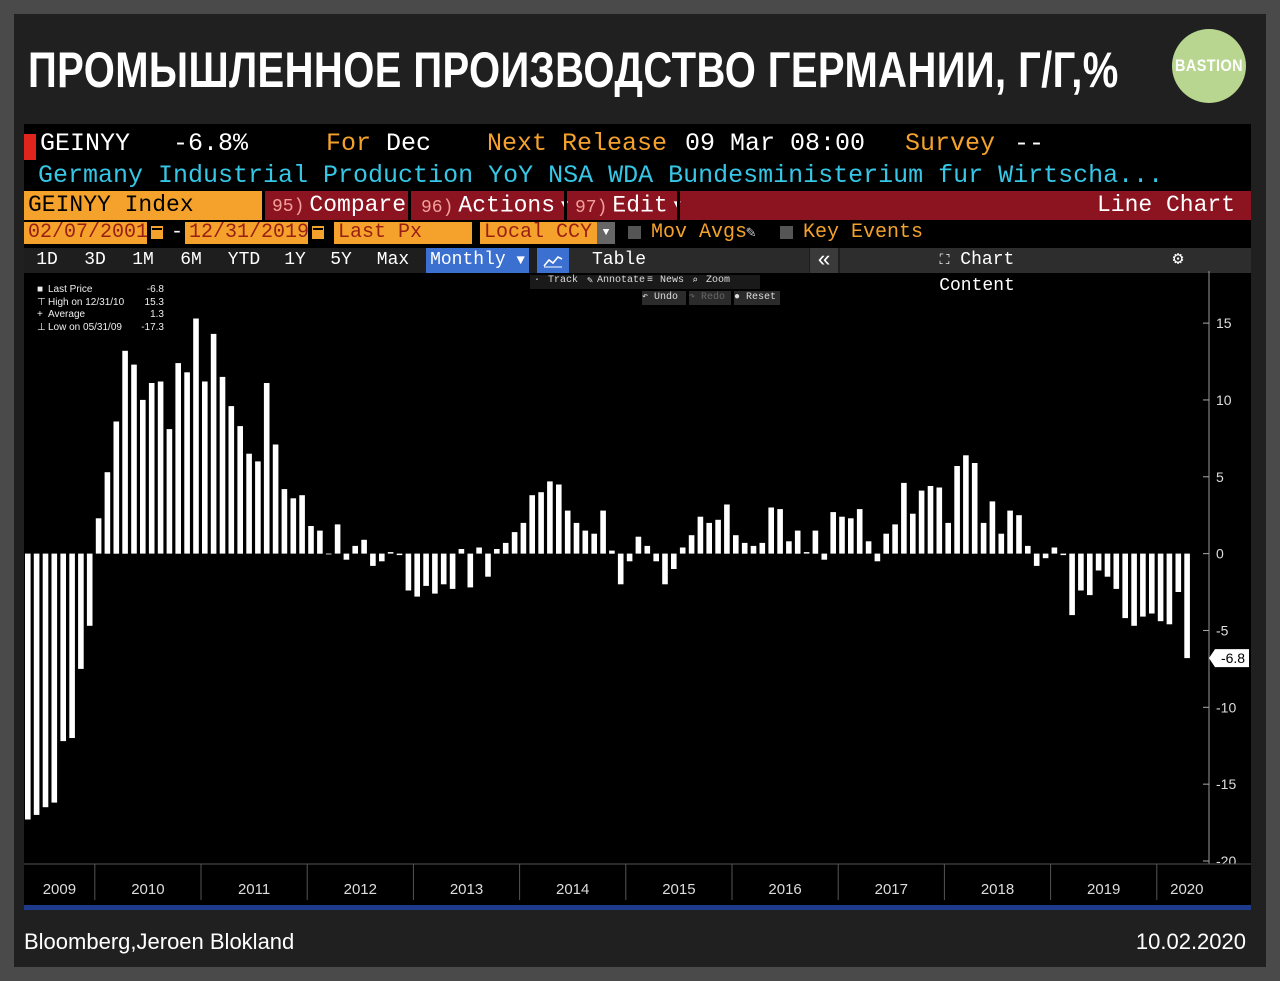 This screenshot has width=1280, height=981. Describe the element at coordinates (1165, 205) in the screenshot. I see `chart-type-label: Line Chart` at that location.